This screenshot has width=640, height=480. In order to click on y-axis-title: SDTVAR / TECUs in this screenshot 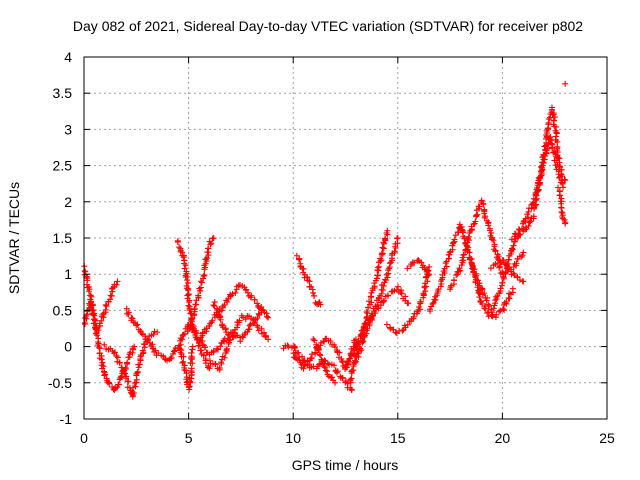, I will do `click(14, 238)`.